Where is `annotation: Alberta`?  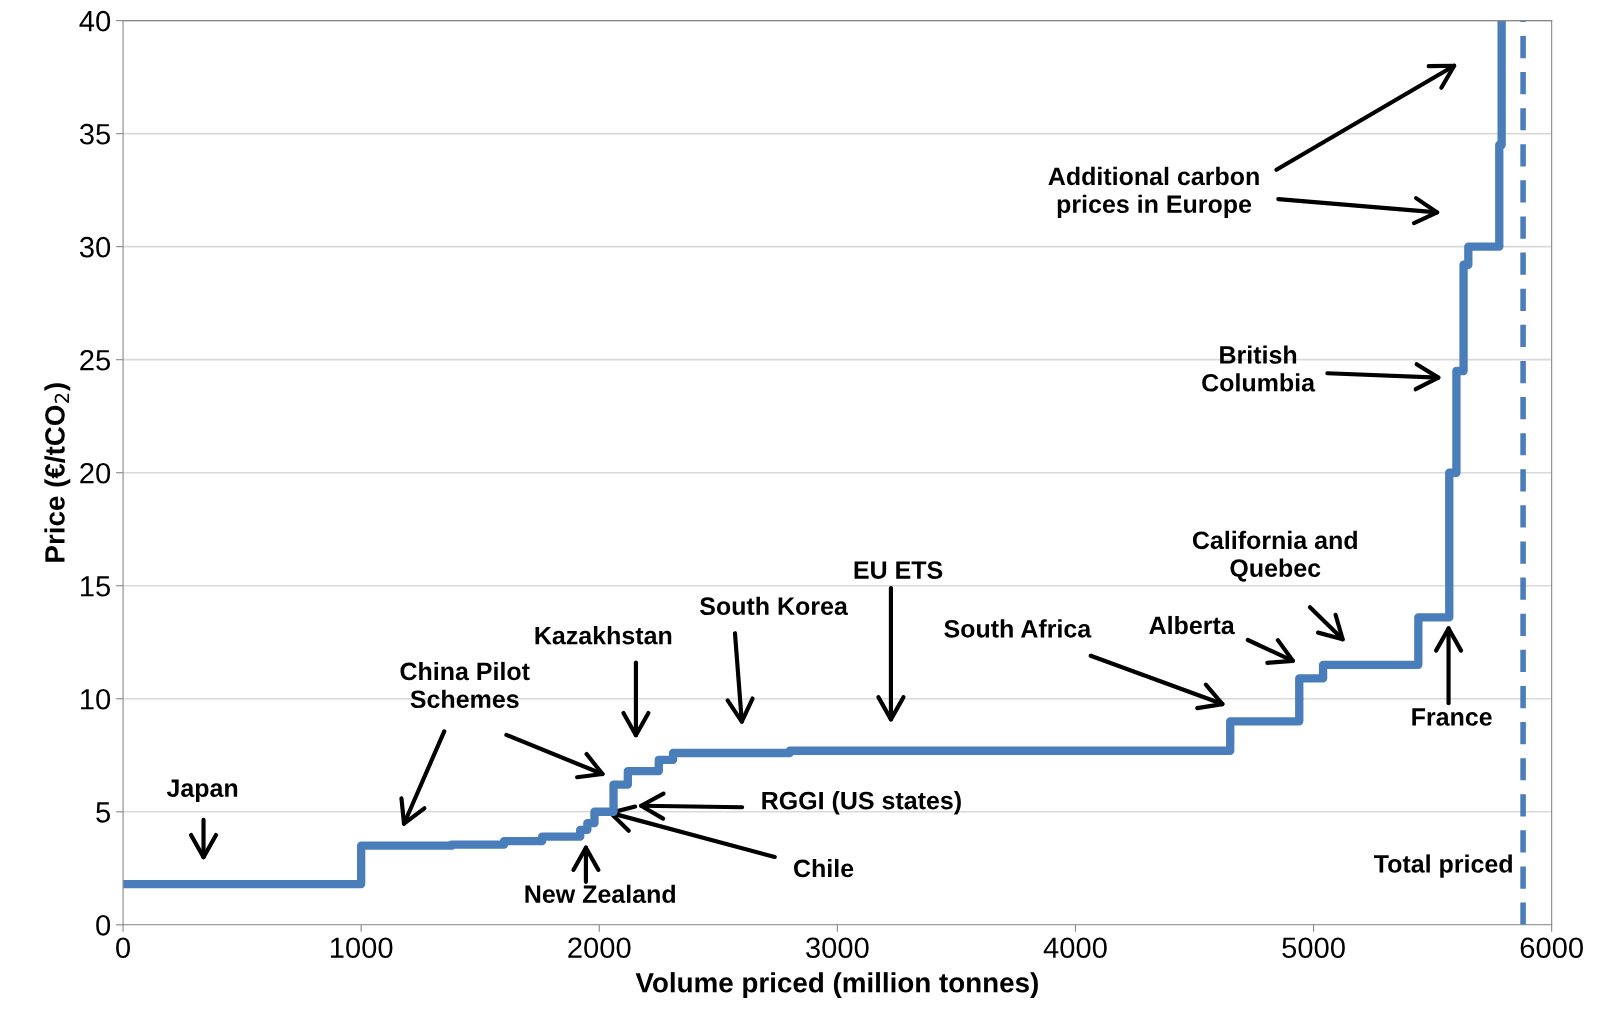
annotation: Alberta is located at coordinates (1192, 625).